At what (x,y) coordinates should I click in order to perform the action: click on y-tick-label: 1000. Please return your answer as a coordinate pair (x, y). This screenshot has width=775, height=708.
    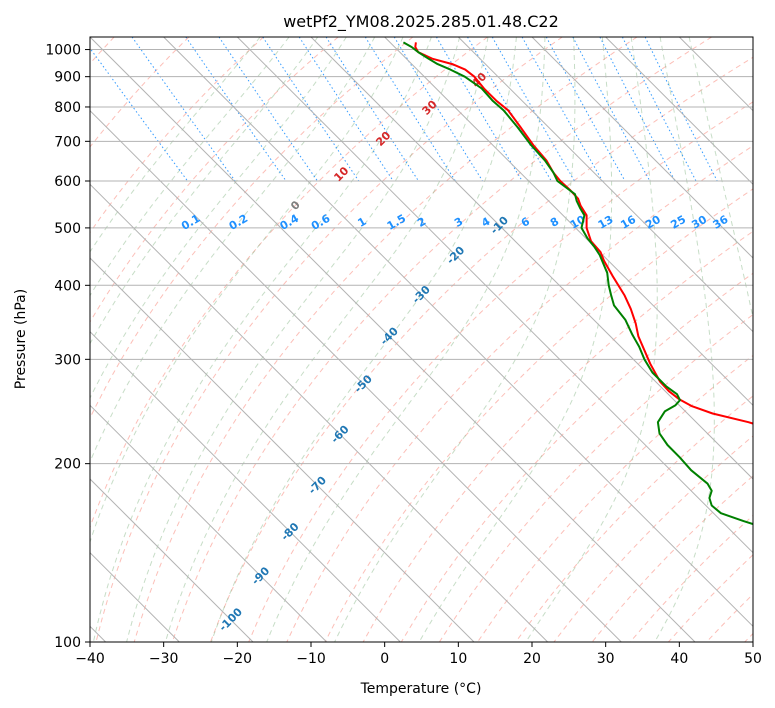
    Looking at the image, I should click on (63, 51).